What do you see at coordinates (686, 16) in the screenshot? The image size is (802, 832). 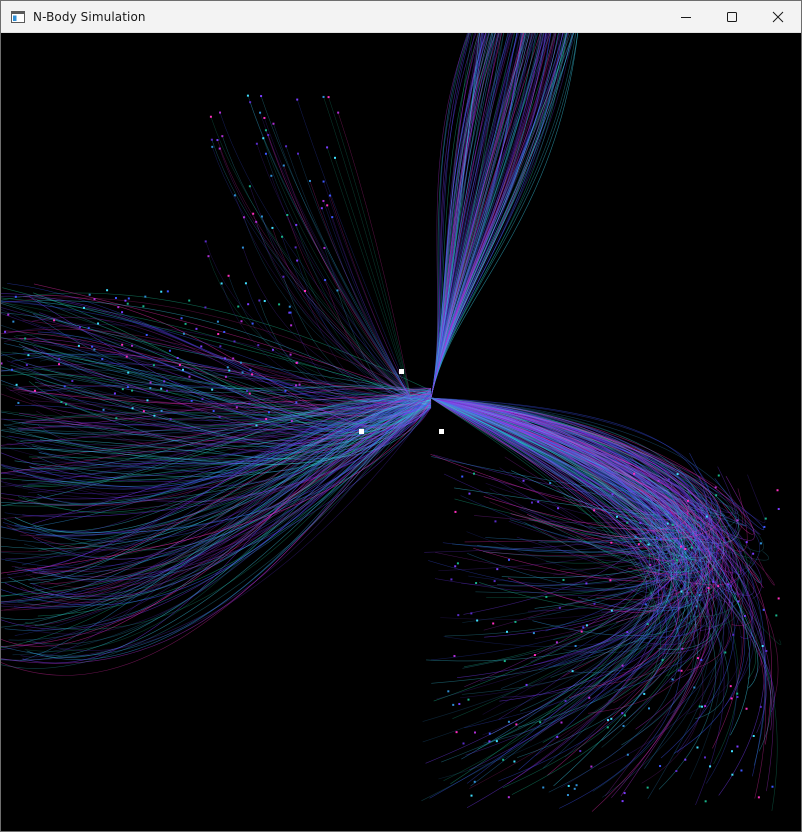 I see `minimize-button` at bounding box center [686, 16].